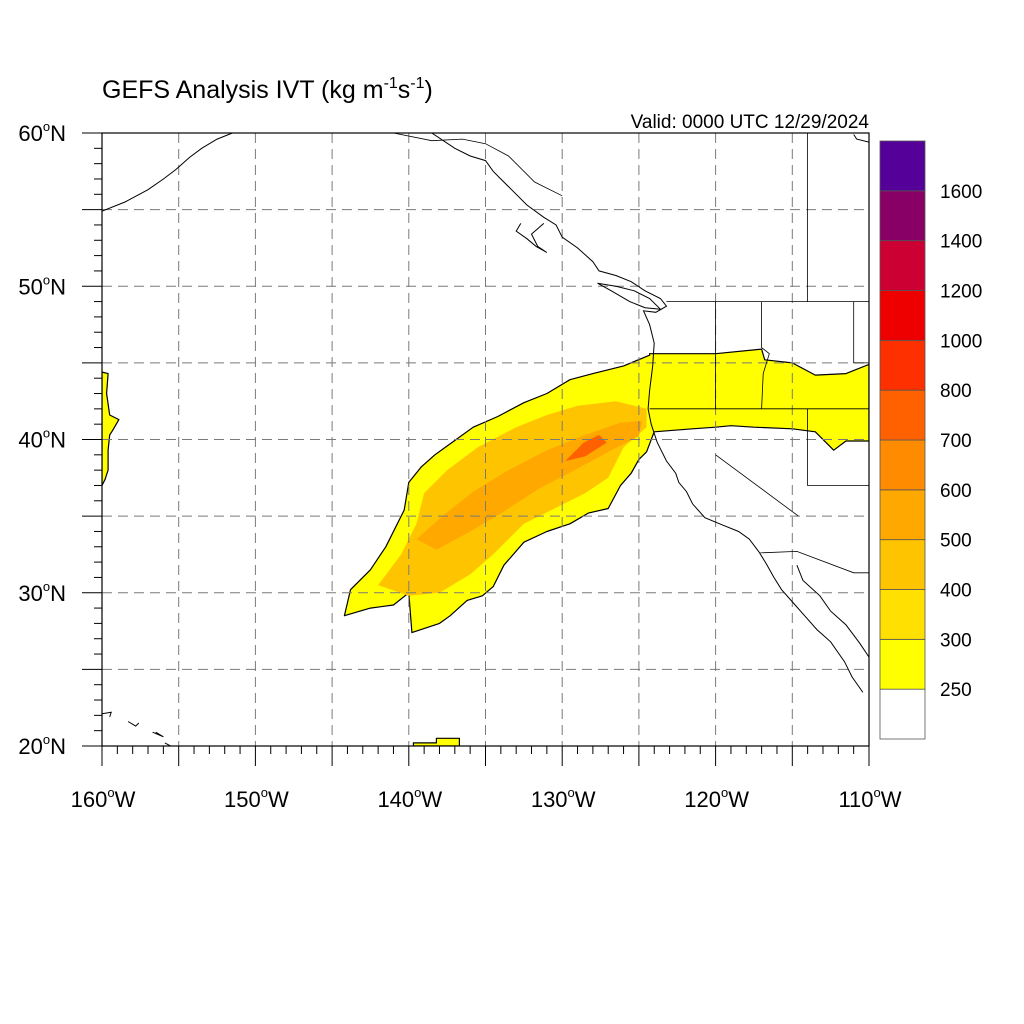  I want to click on lat-label: 60oN, so click(42, 132).